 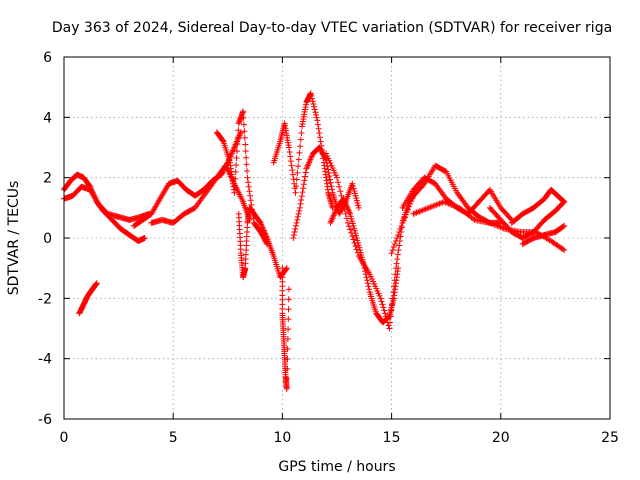 I want to click on x-tick-label: 25, so click(x=610, y=438).